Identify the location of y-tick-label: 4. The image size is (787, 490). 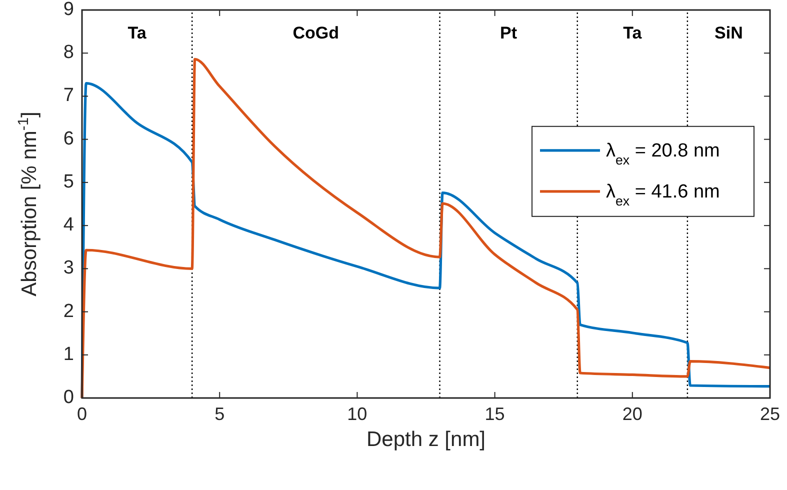
(68, 225).